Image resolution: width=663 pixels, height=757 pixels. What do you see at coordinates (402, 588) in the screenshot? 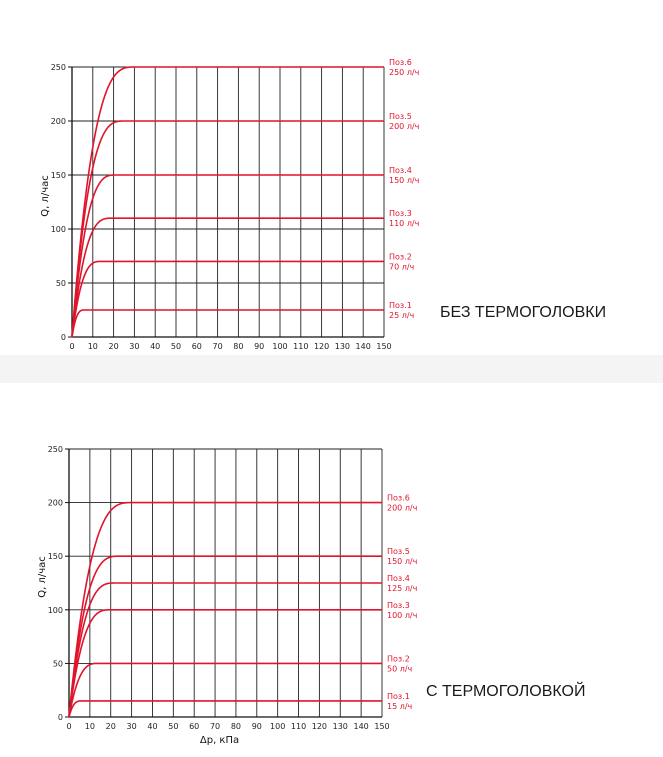
I see `series-value-label: 125 л/ч` at bounding box center [402, 588].